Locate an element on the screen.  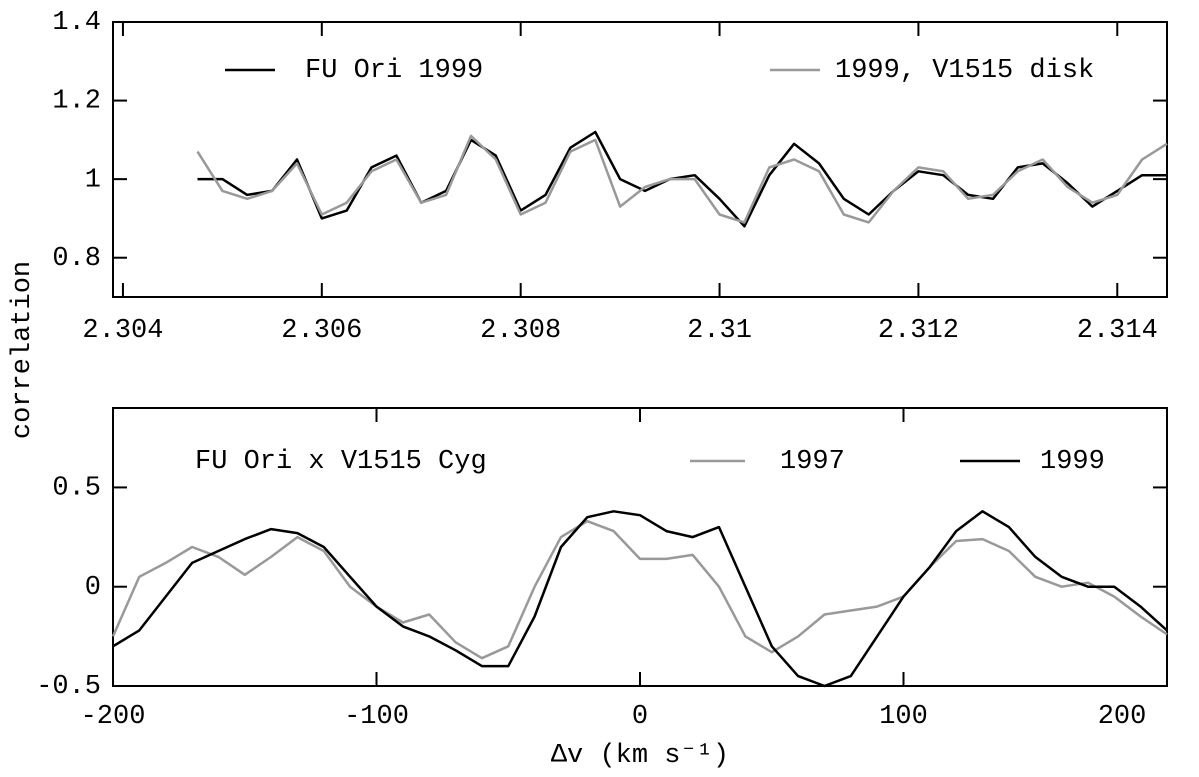
x-tick-label: 2.304 is located at coordinates (122, 331).